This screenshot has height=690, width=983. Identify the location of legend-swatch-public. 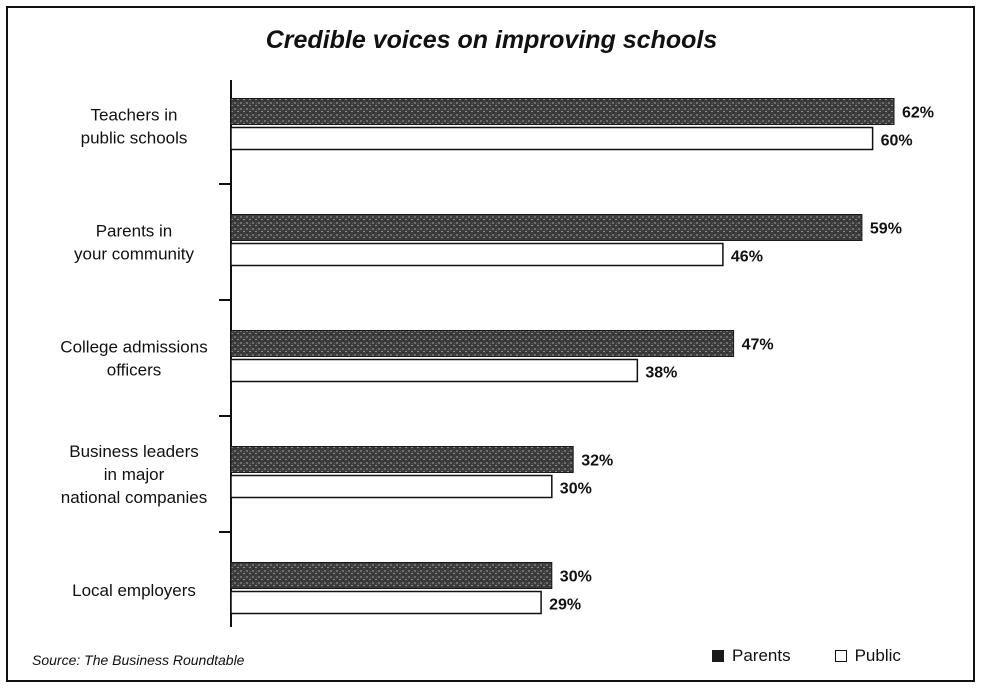
(840, 656).